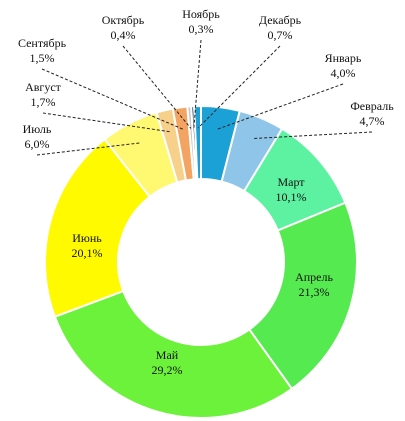 The height and width of the screenshot is (421, 405). I want to click on slice-value-label: 4,0%, so click(343, 73).